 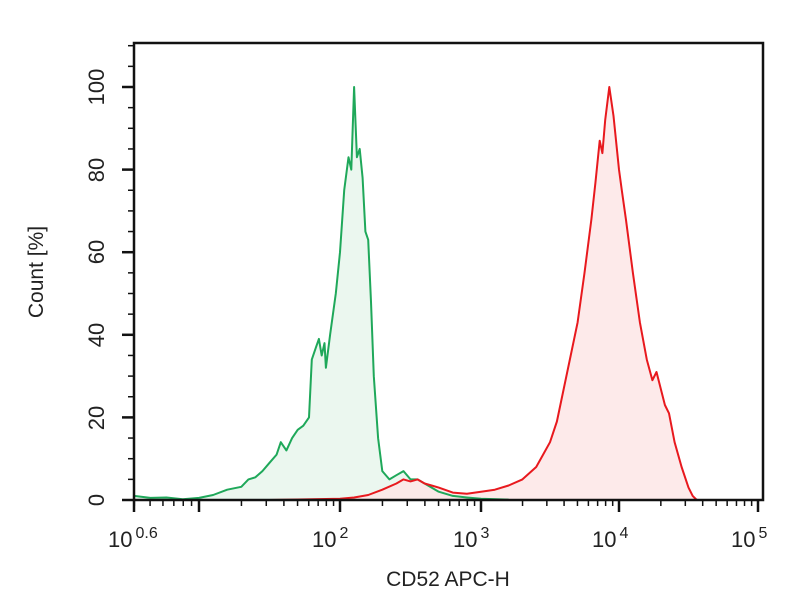 What do you see at coordinates (437, 538) in the screenshot?
I see `x-tick-labels: 10 0.6 10 2 10 3 10 4 10 5` at bounding box center [437, 538].